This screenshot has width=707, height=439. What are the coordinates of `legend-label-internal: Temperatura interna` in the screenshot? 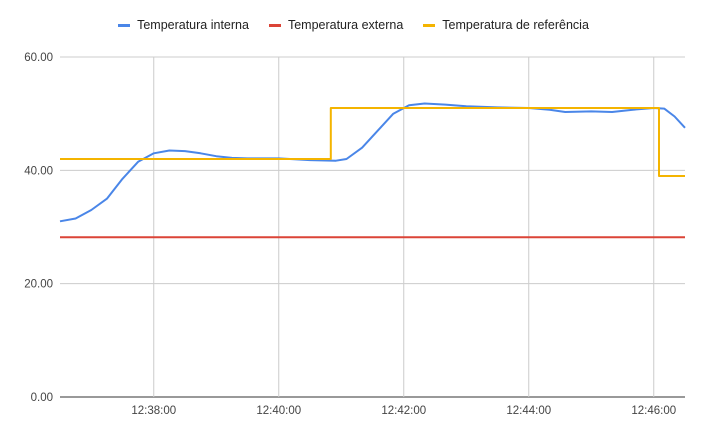 It's located at (193, 25).